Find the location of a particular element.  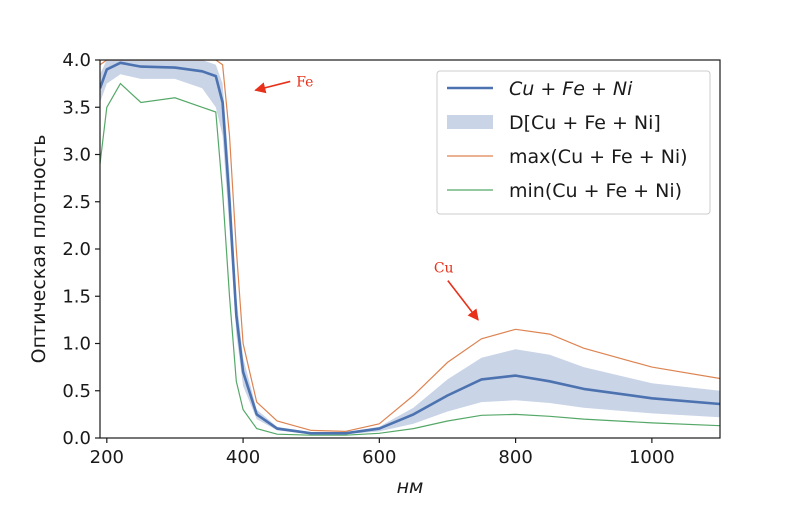

legend-swatch-band is located at coordinates (470, 122).